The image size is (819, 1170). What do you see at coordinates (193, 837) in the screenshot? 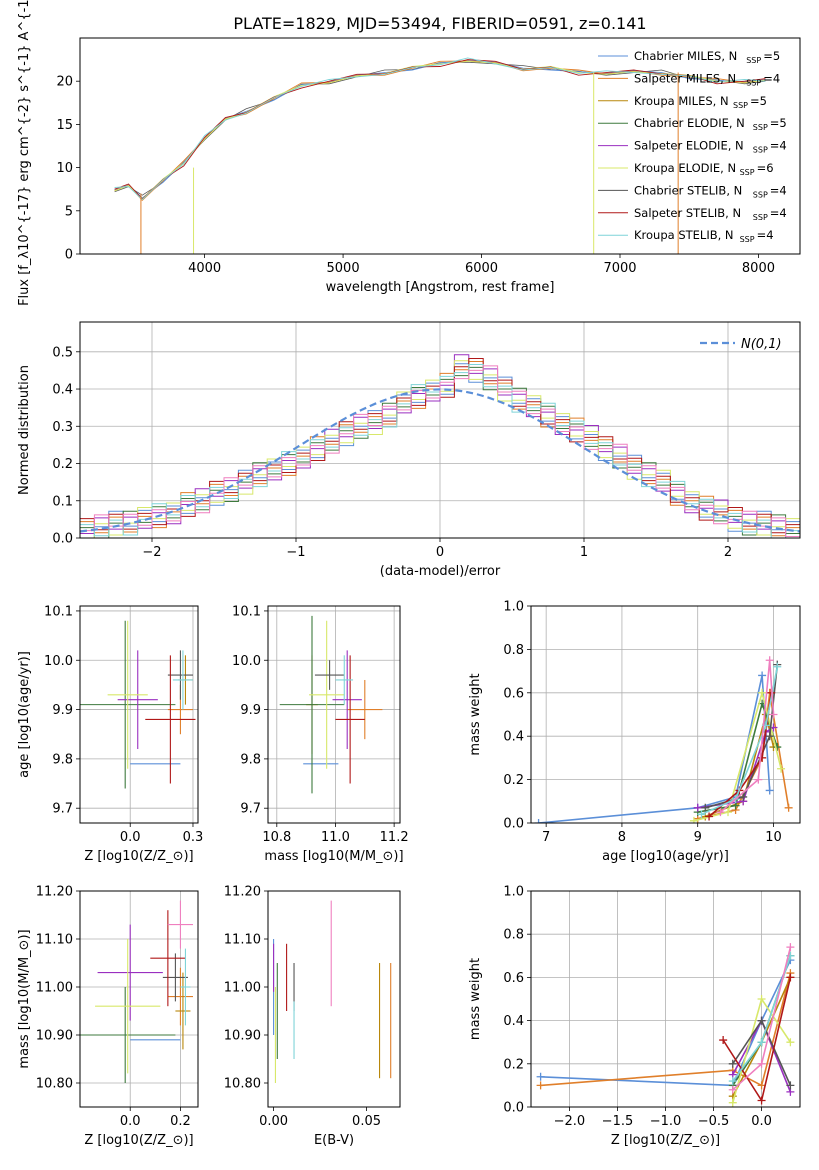
I see `x-tick-label: 0.3` at bounding box center [193, 837].